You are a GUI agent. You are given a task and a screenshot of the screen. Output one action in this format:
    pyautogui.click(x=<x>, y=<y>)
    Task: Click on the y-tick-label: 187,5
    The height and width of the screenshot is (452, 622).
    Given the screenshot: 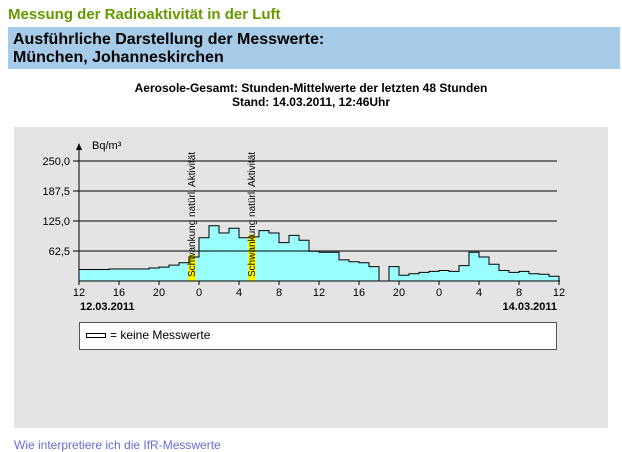 What is the action you would take?
    pyautogui.click(x=56, y=192)
    